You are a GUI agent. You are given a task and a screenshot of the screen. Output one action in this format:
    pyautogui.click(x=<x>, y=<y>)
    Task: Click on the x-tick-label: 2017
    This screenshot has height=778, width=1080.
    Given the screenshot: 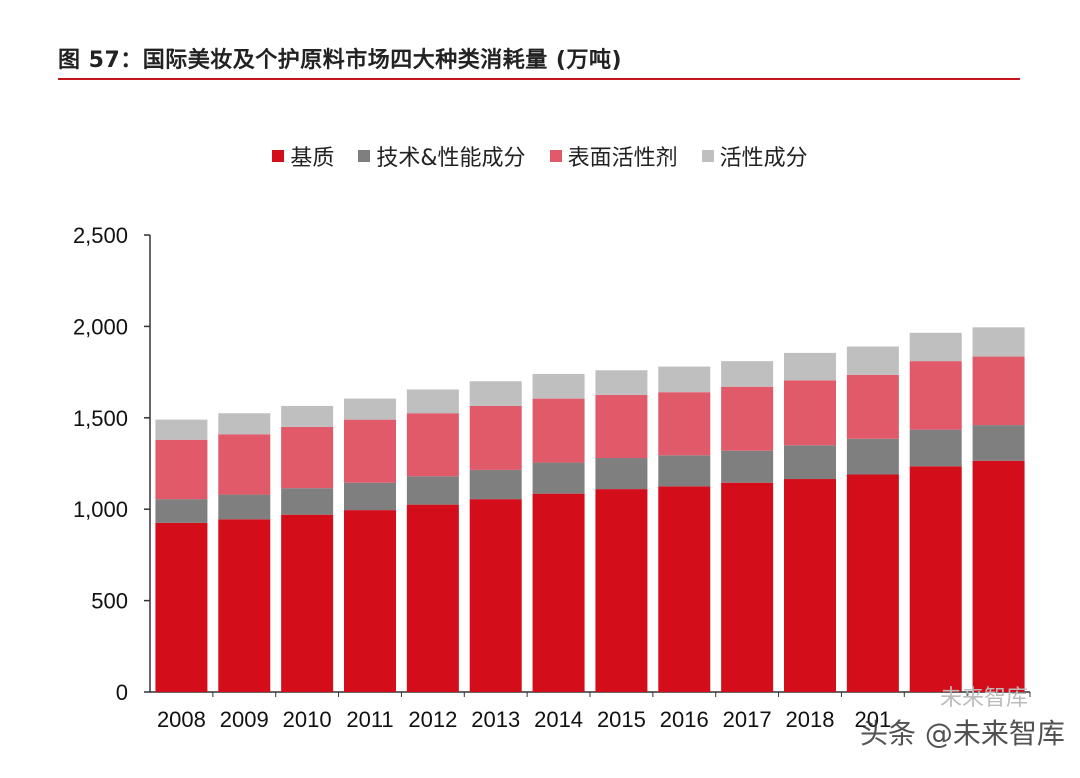 What is the action you would take?
    pyautogui.click(x=747, y=719)
    